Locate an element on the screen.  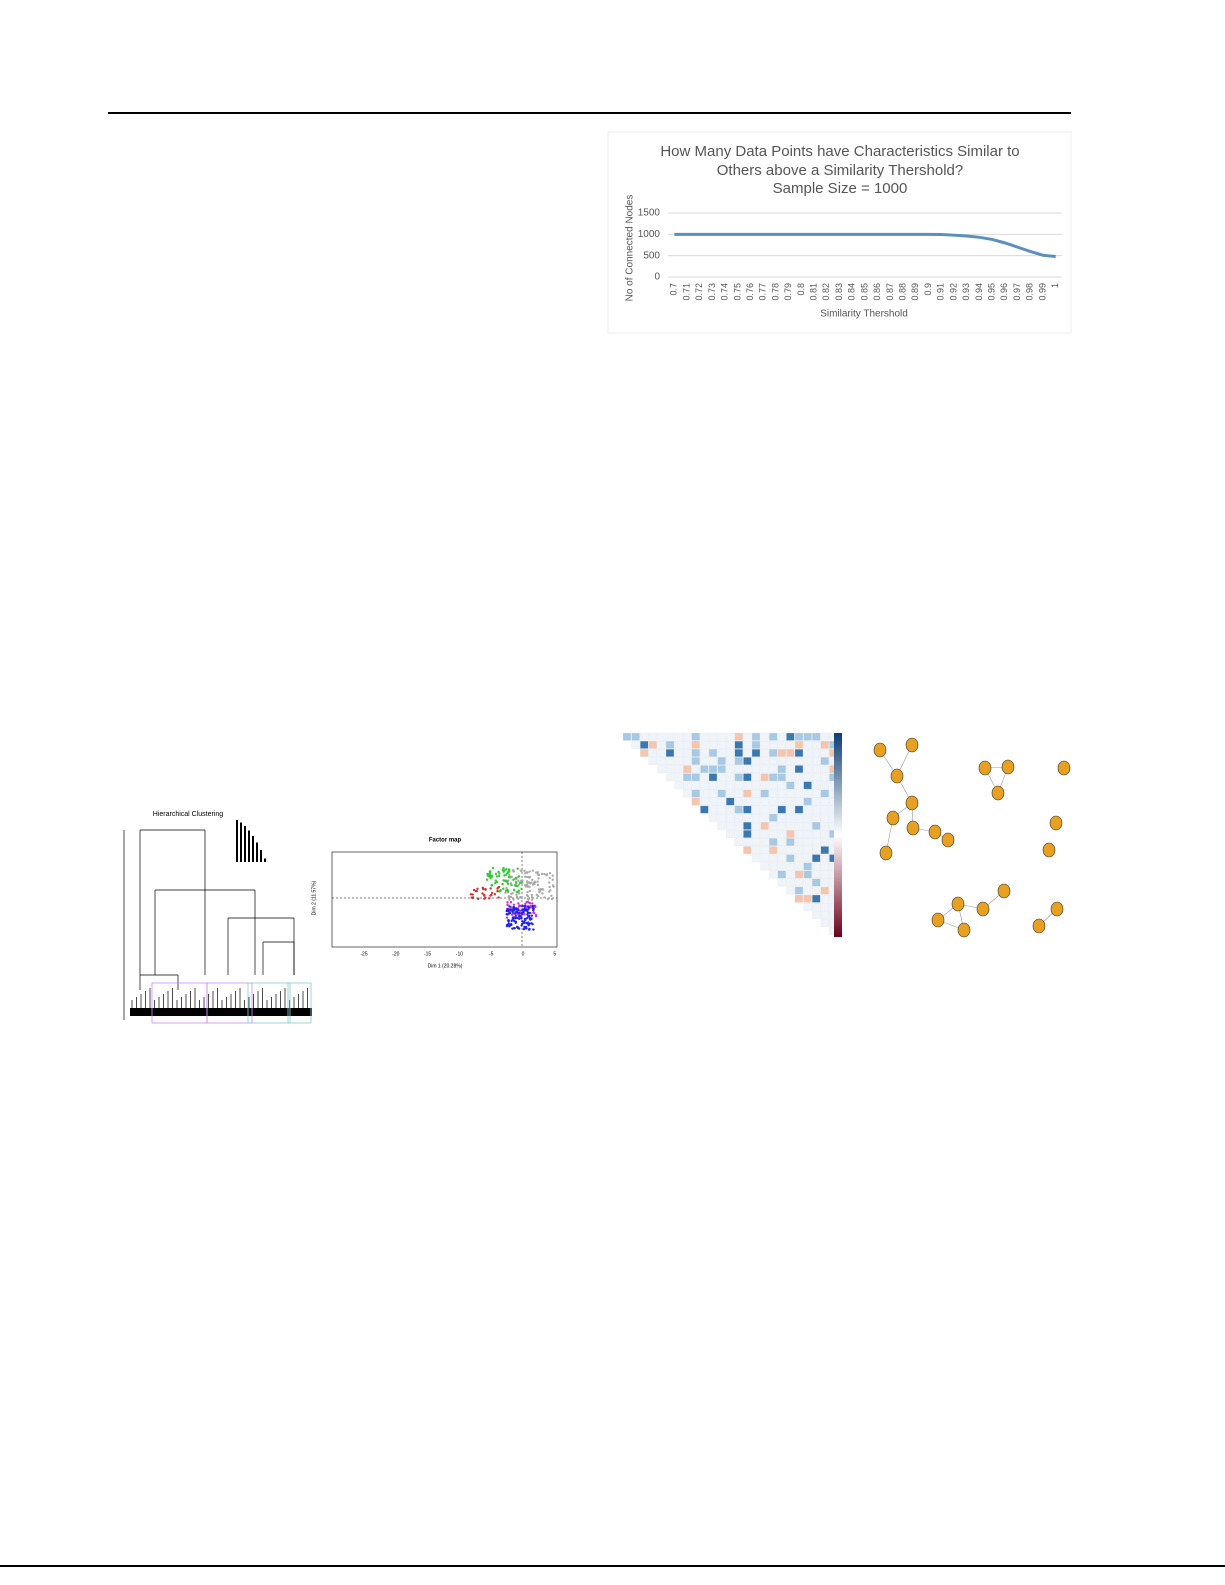
y-tick-label: 0 is located at coordinates (657, 277).